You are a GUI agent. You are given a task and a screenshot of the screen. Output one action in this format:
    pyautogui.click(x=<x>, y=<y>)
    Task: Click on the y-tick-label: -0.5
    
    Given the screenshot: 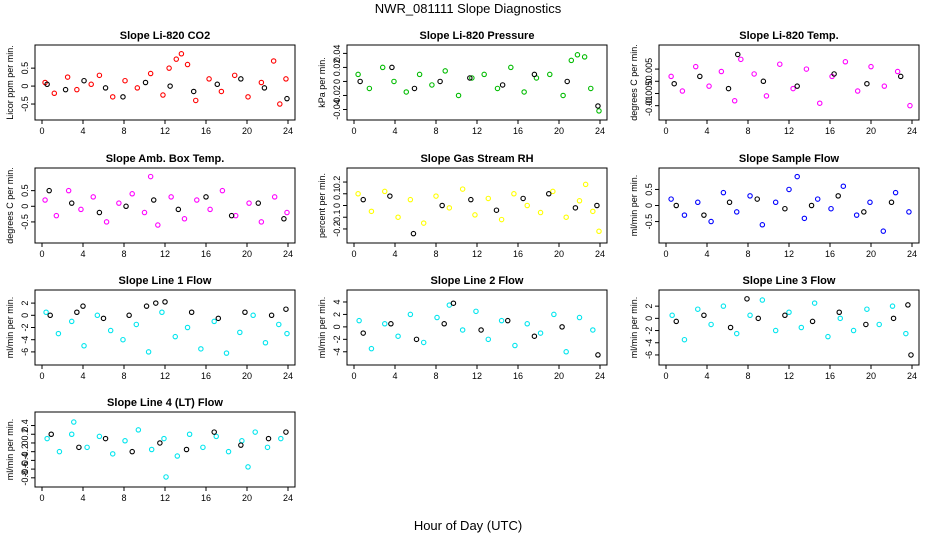 What is the action you would take?
    pyautogui.click(x=25, y=222)
    